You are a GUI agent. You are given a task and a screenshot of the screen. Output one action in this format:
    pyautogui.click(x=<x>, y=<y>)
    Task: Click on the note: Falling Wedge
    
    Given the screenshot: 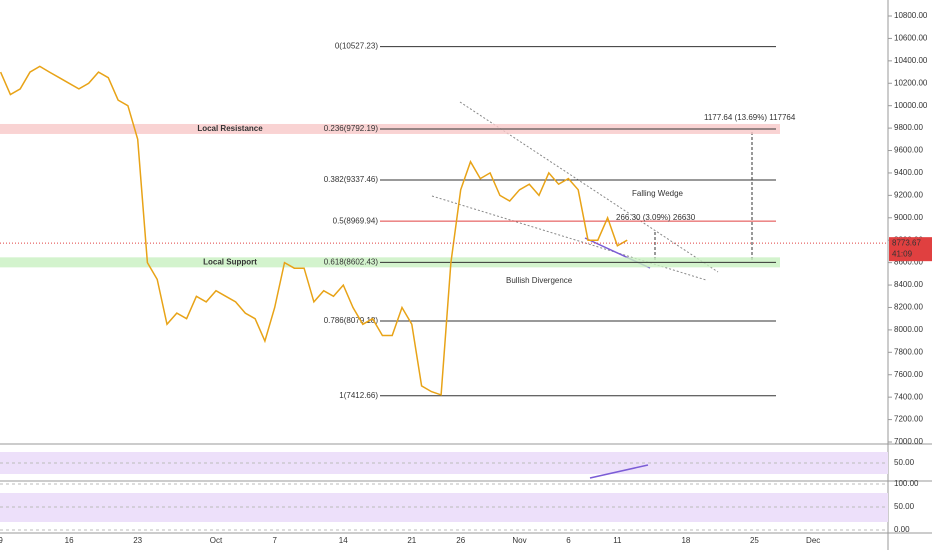 What is the action you would take?
    pyautogui.click(x=658, y=193)
    